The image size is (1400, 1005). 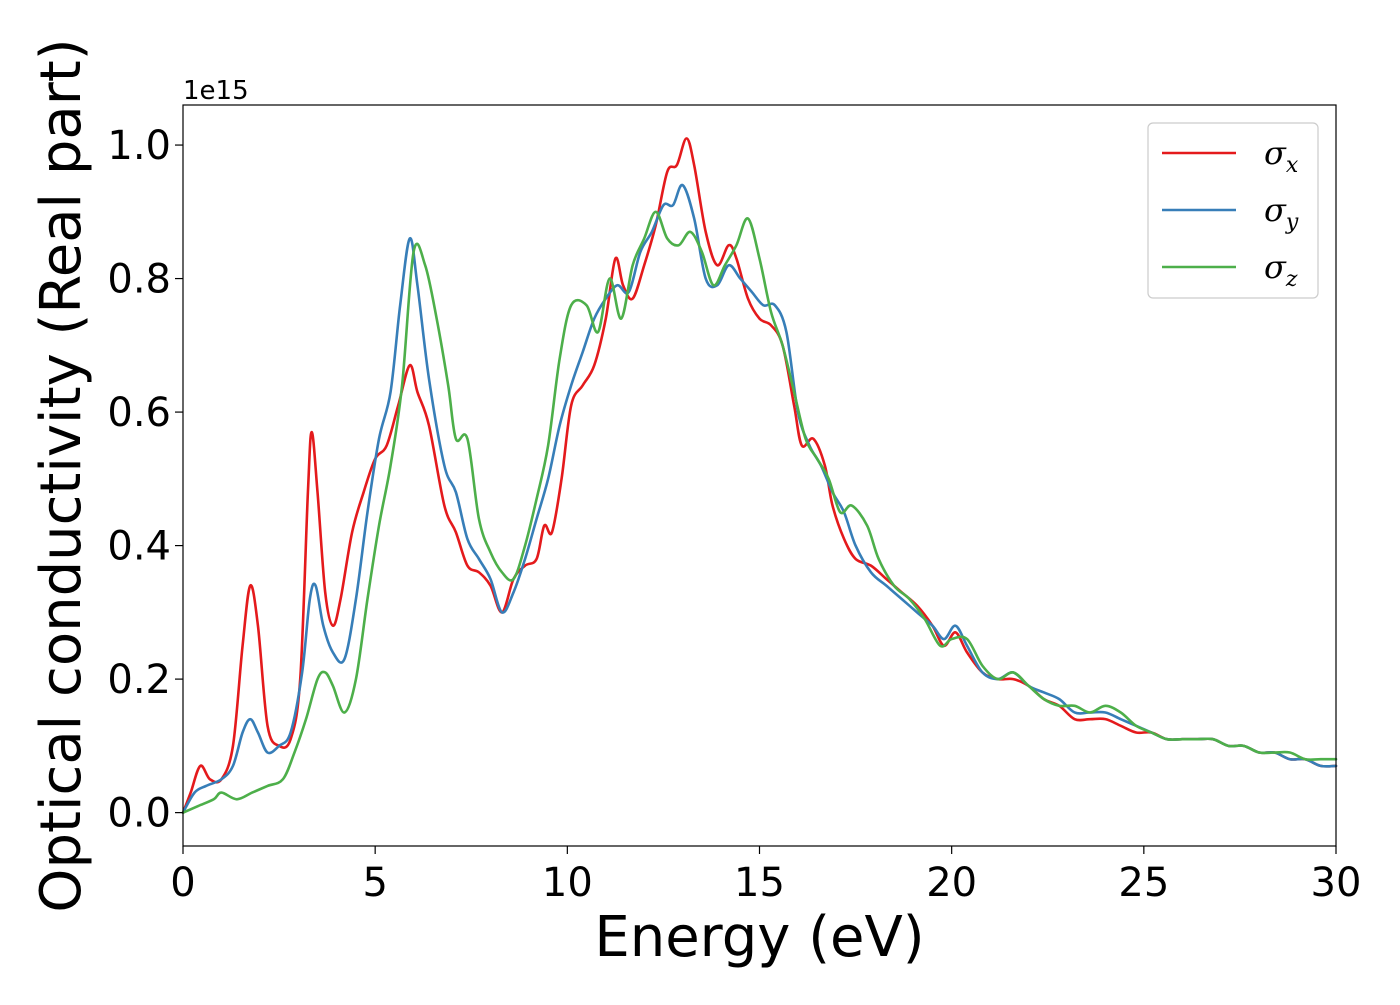 What do you see at coordinates (216, 91) in the screenshot?
I see `y-offset-label: 1e15` at bounding box center [216, 91].